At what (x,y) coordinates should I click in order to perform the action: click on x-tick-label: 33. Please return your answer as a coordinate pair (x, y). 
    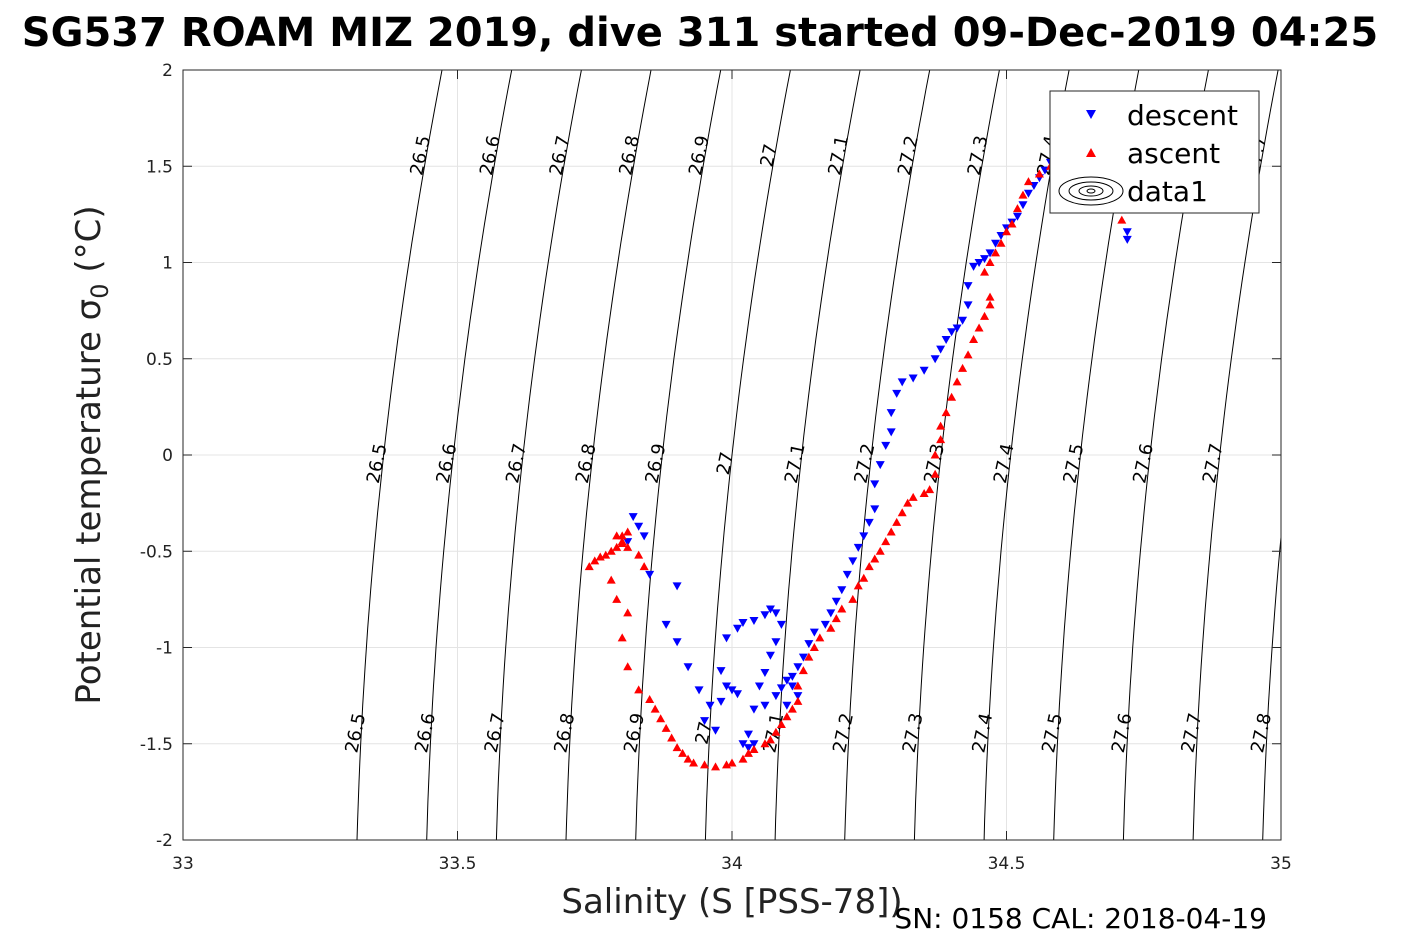
    Looking at the image, I should click on (183, 864).